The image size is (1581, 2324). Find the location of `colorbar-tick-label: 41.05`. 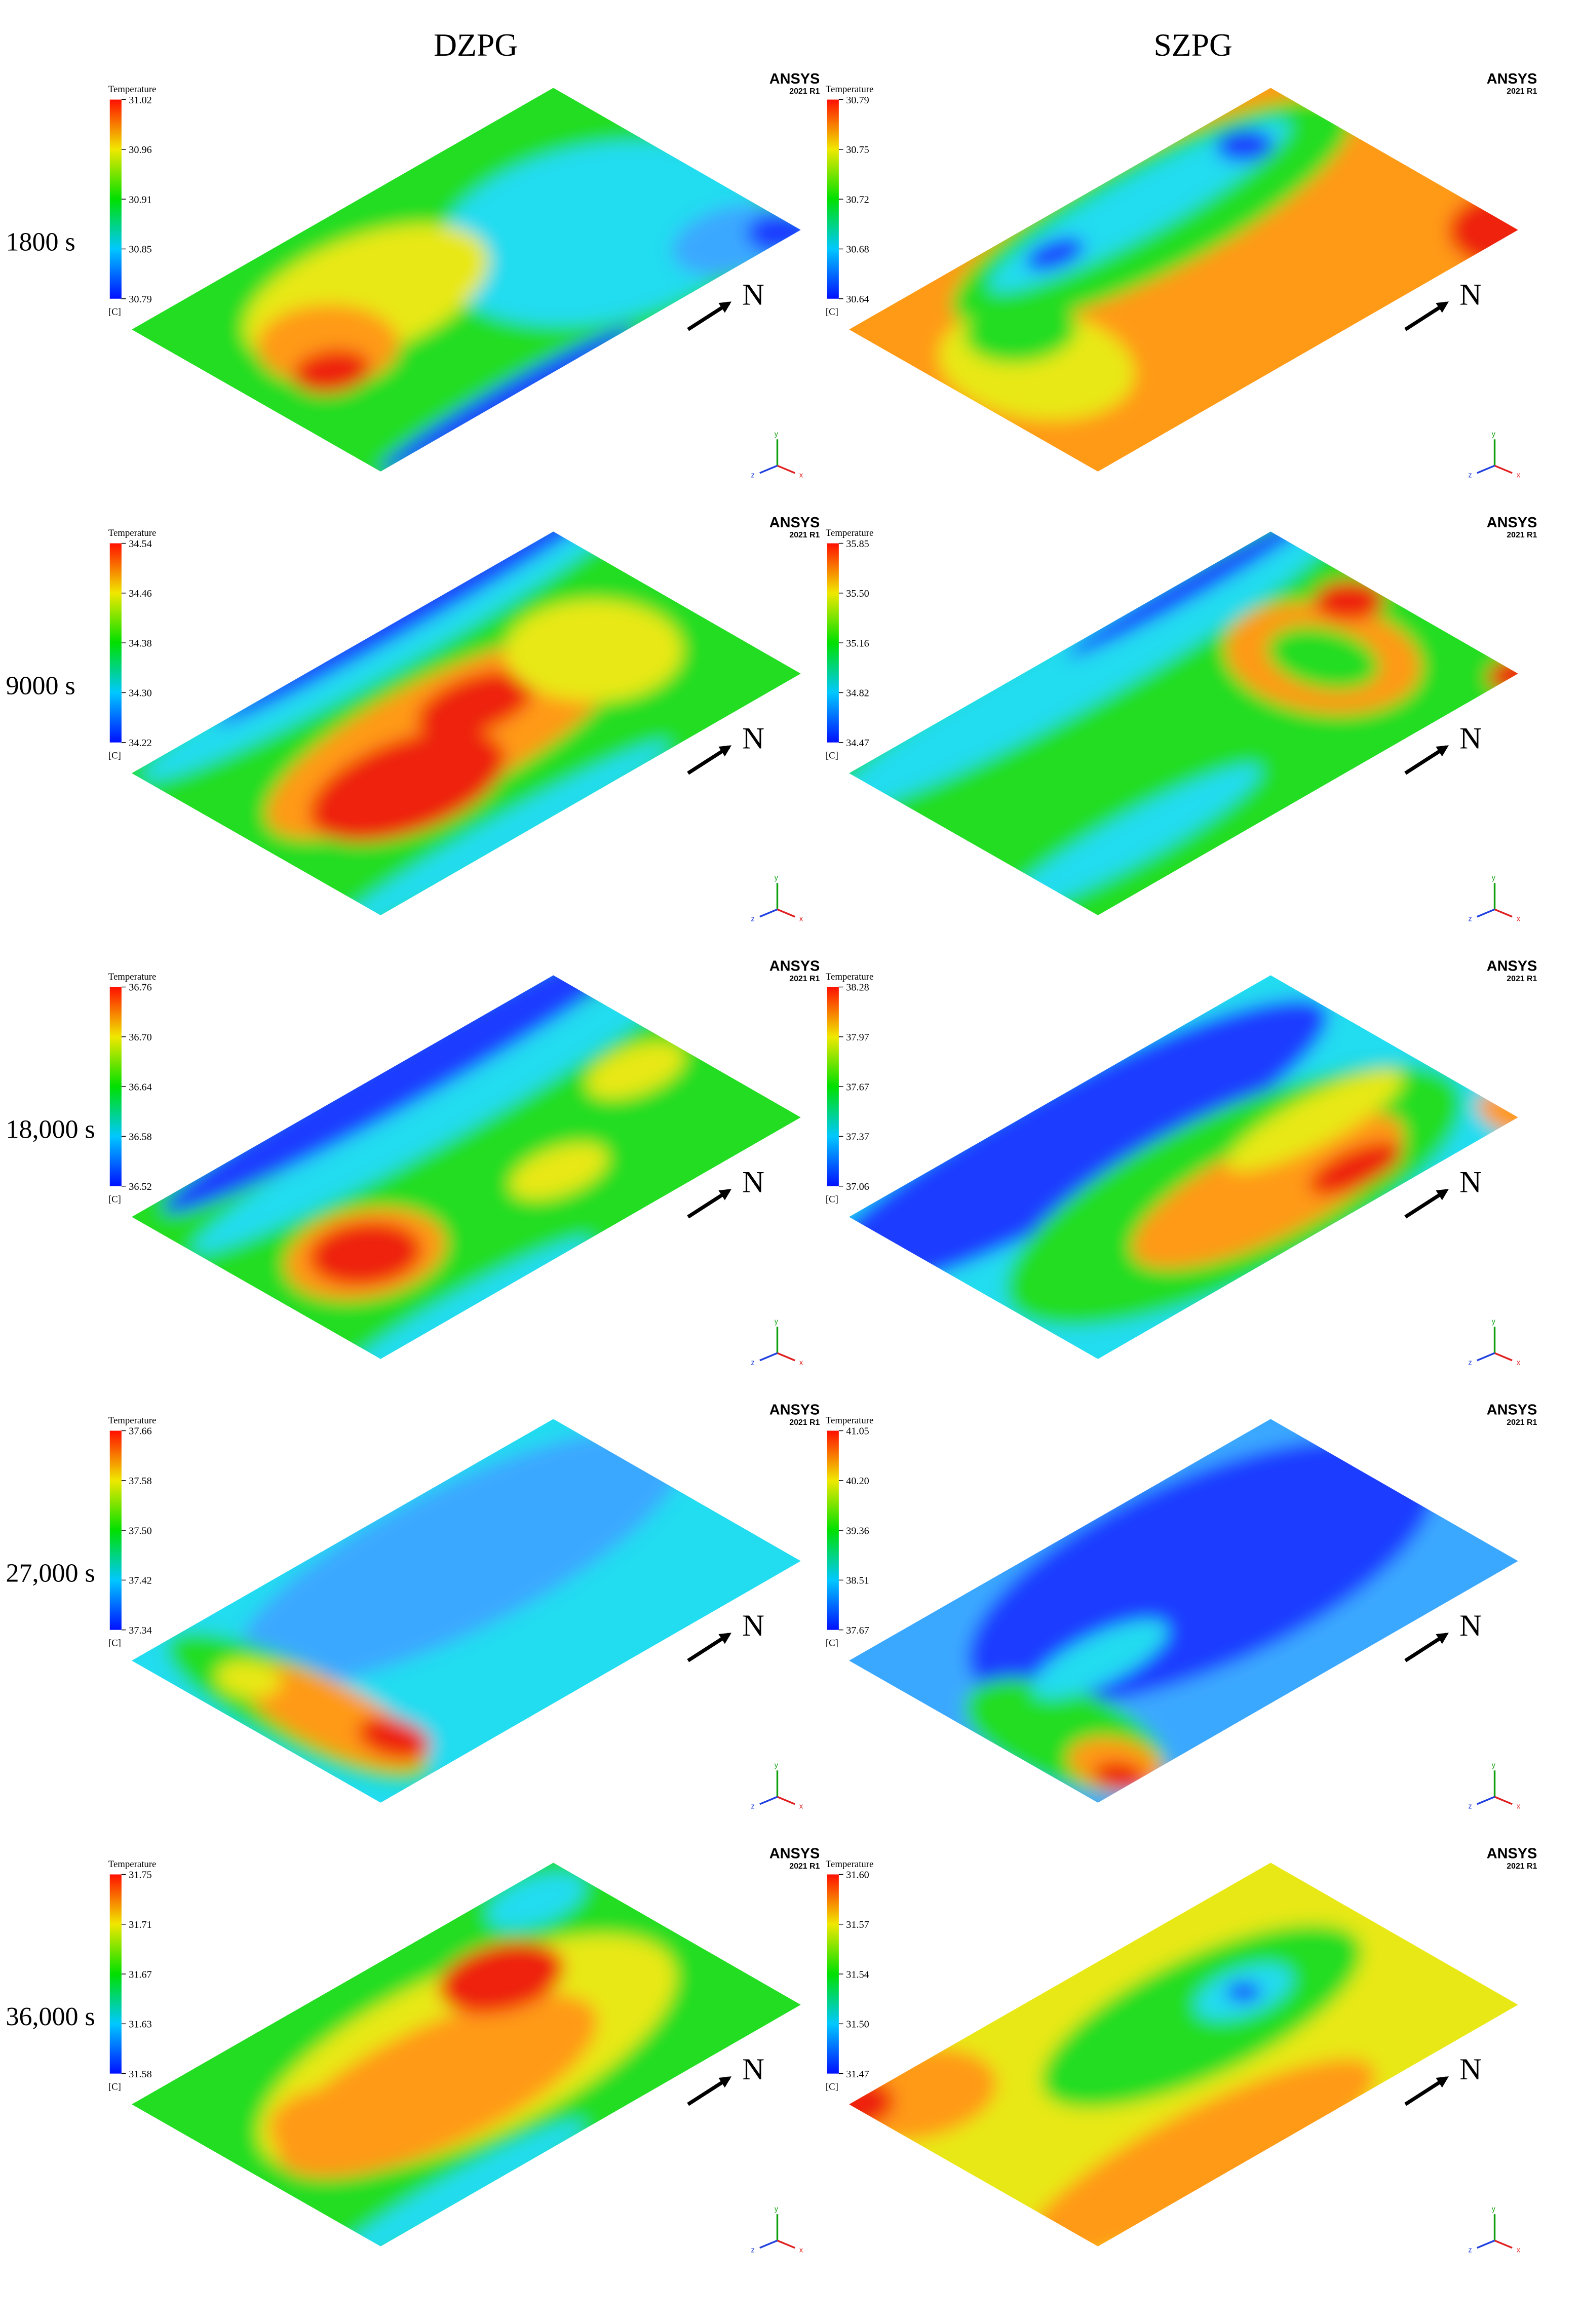

colorbar-tick-label: 41.05 is located at coordinates (857, 1431).